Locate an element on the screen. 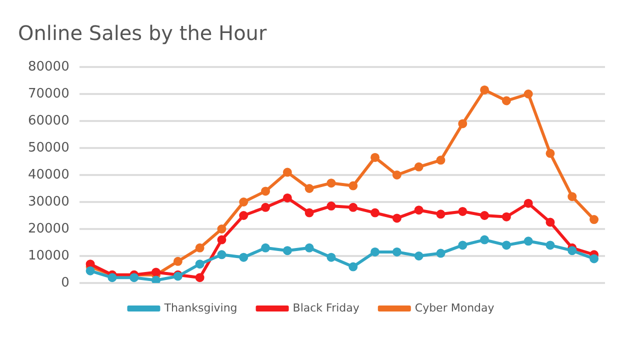  y-tick-label: 50000 is located at coordinates (49, 148).